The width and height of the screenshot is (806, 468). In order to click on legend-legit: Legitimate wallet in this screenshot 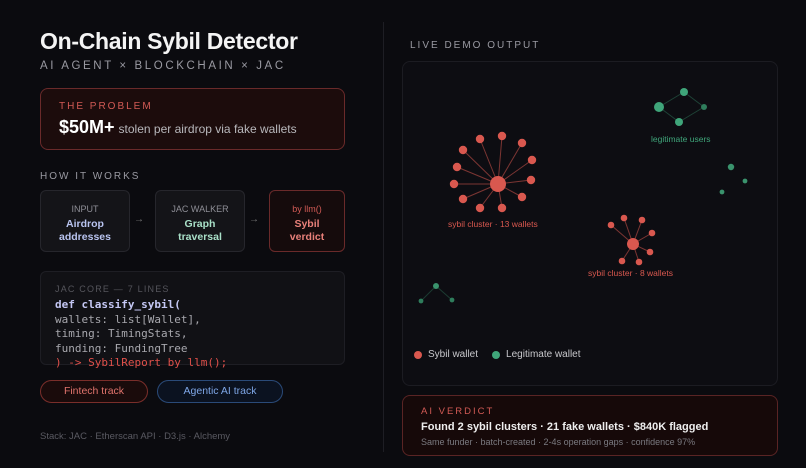, I will do `click(543, 354)`.